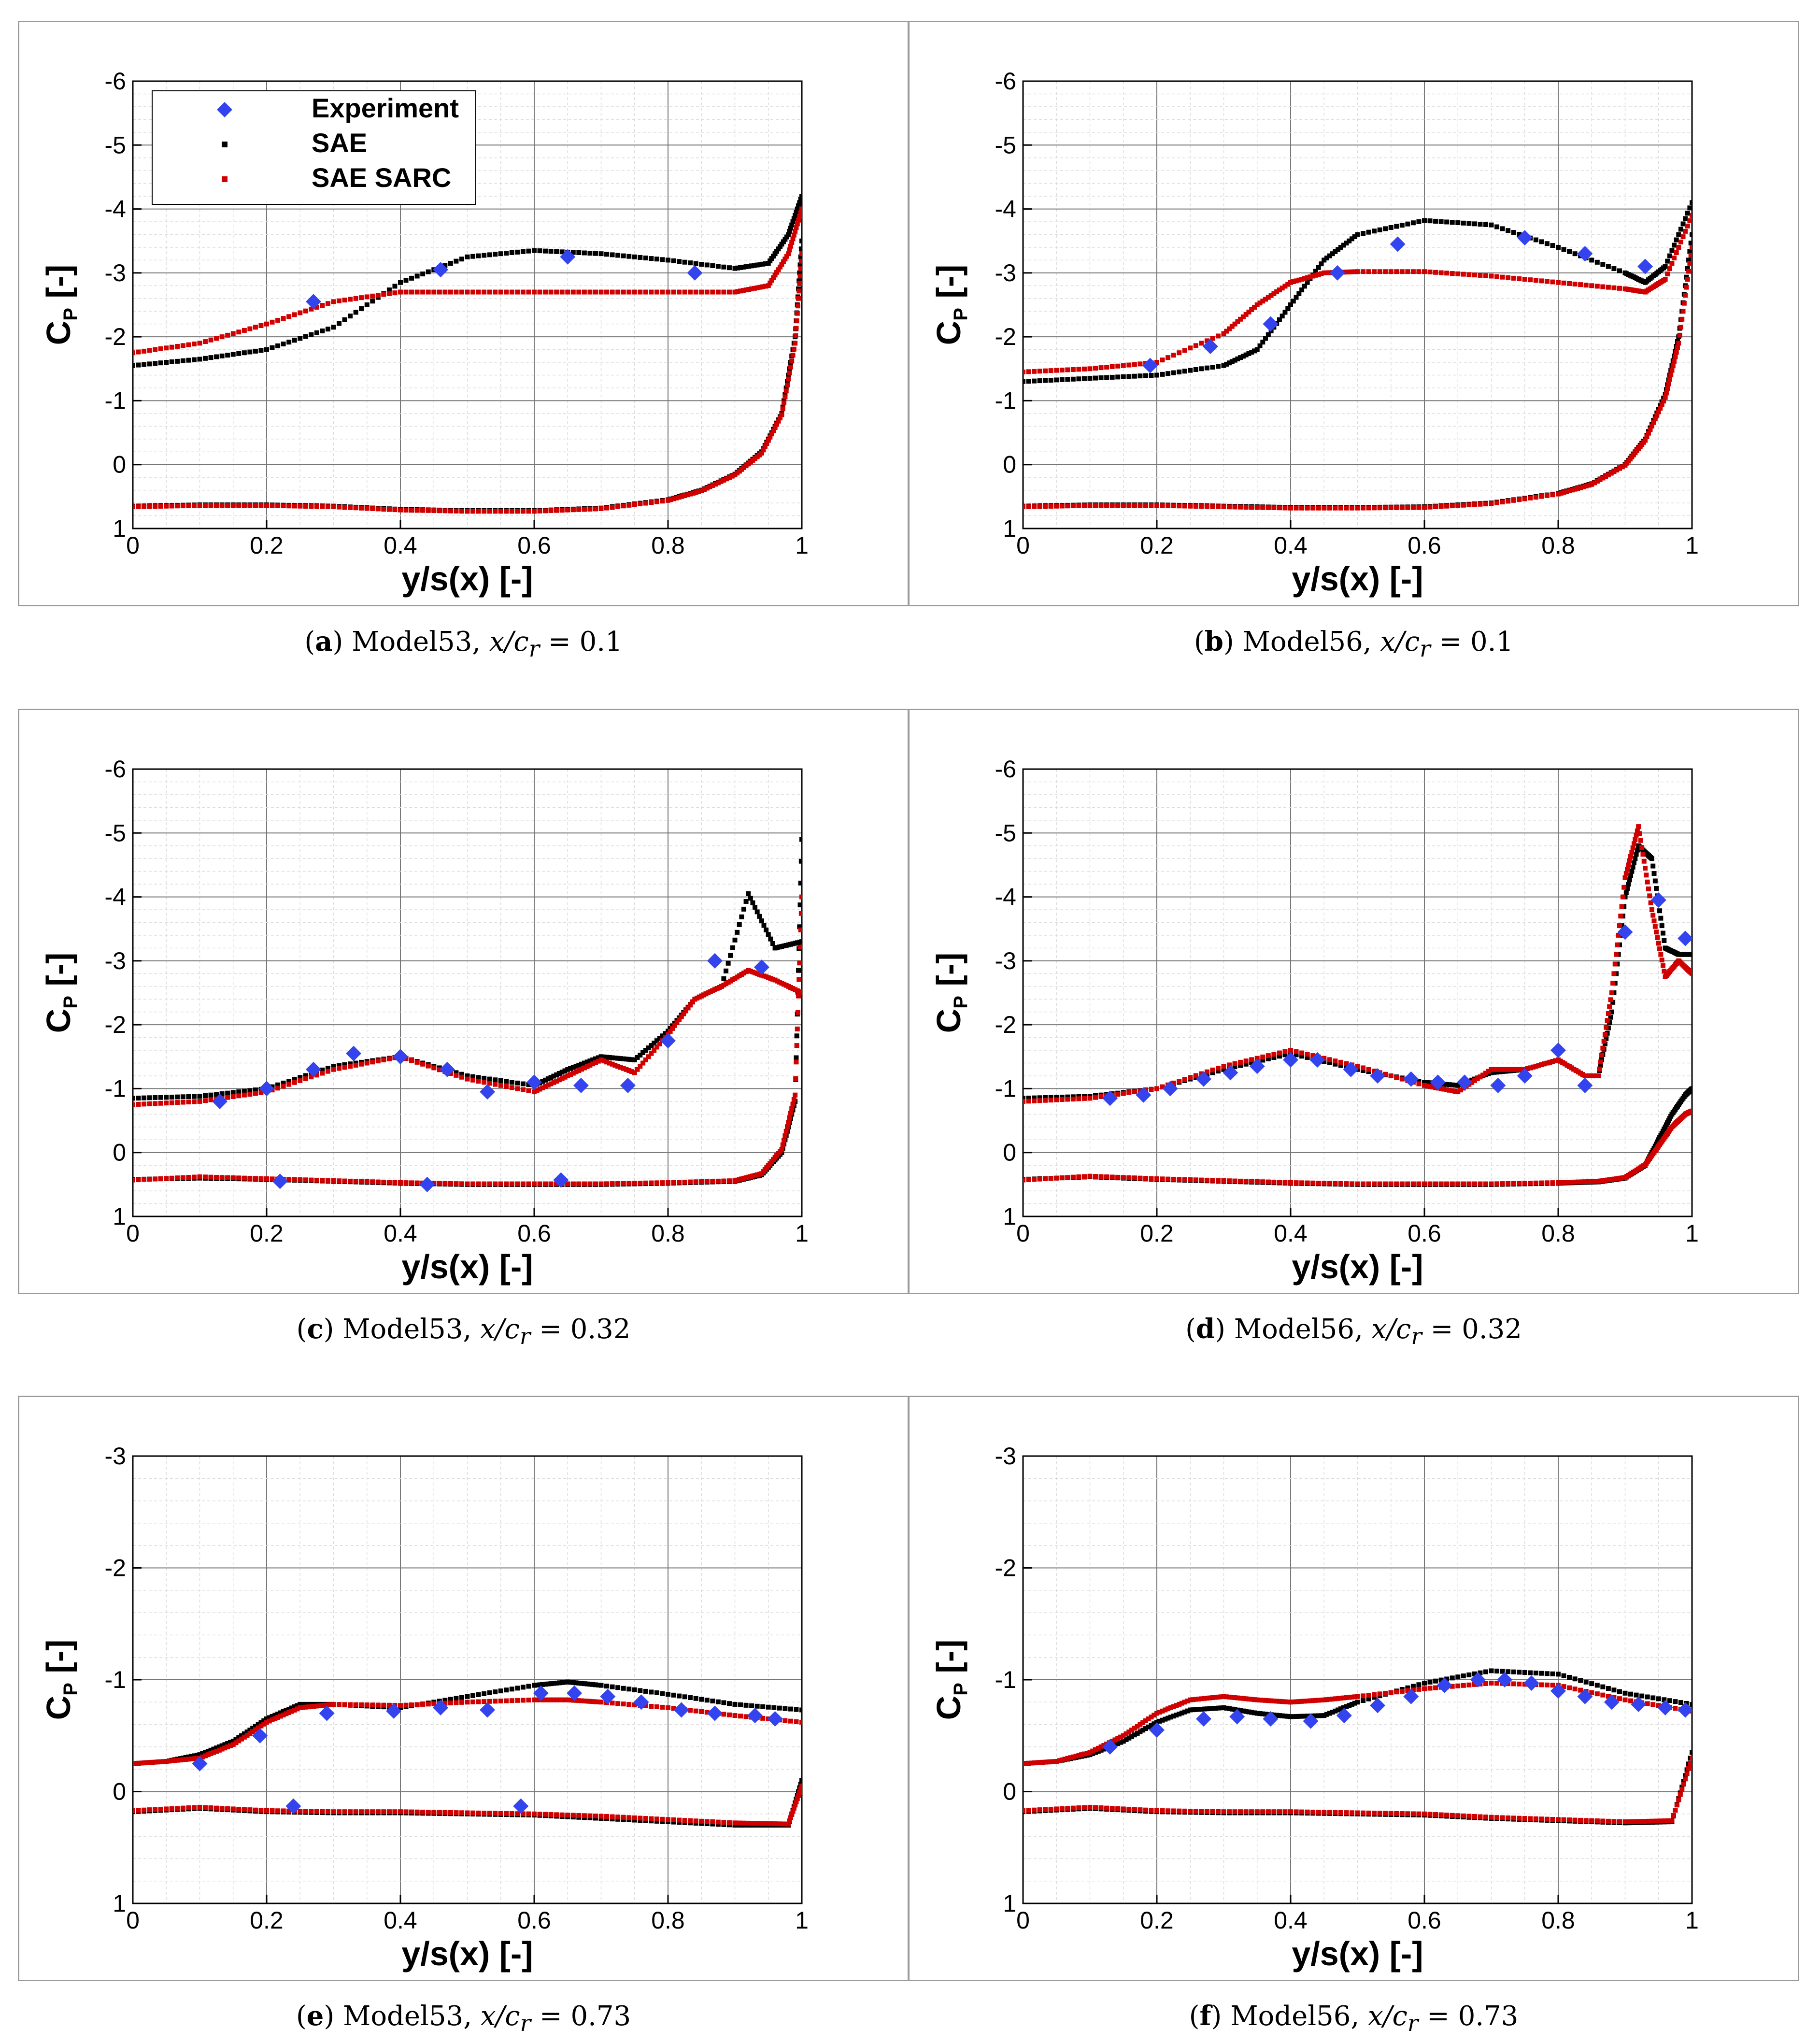 Image resolution: width=1806 pixels, height=2044 pixels. What do you see at coordinates (115, 832) in the screenshot?
I see `y-tick-label: -5` at bounding box center [115, 832].